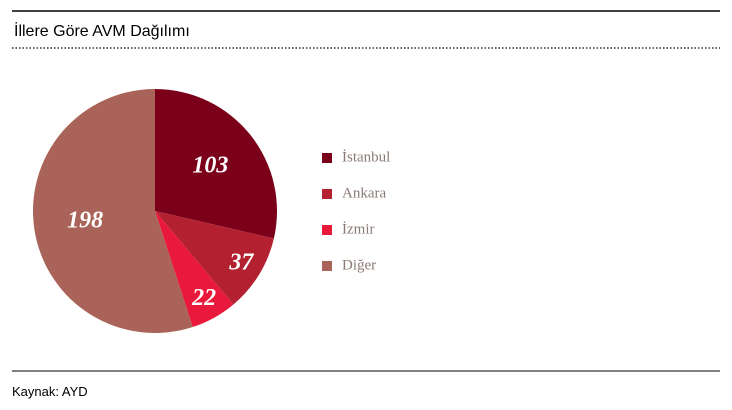 The image size is (732, 410). I want to click on value-label: 37, so click(241, 262).